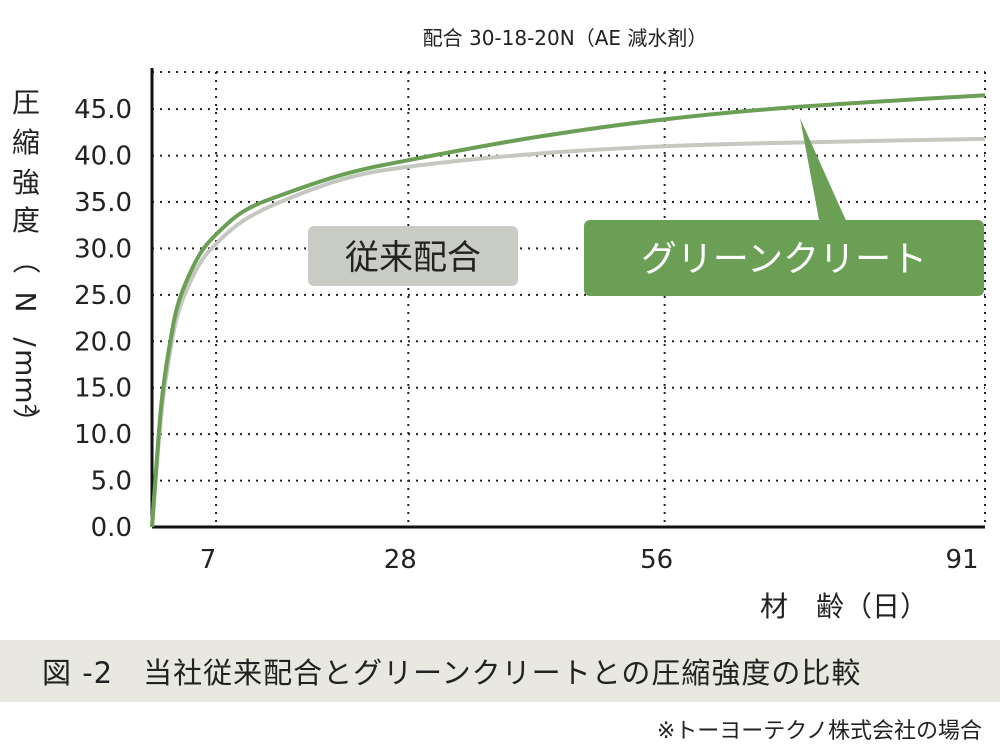  Describe the element at coordinates (103, 342) in the screenshot. I see `y-tick-label: 20.0` at that location.